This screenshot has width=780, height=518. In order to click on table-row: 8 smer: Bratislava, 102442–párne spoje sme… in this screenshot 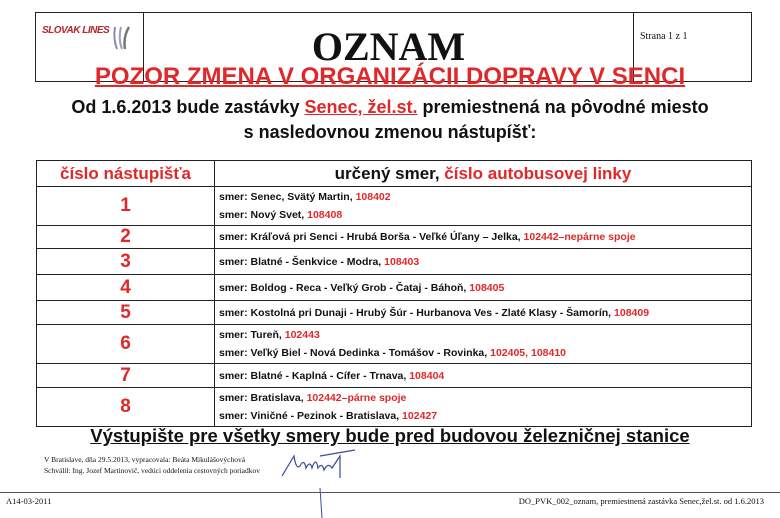, I will do `click(394, 407)`.